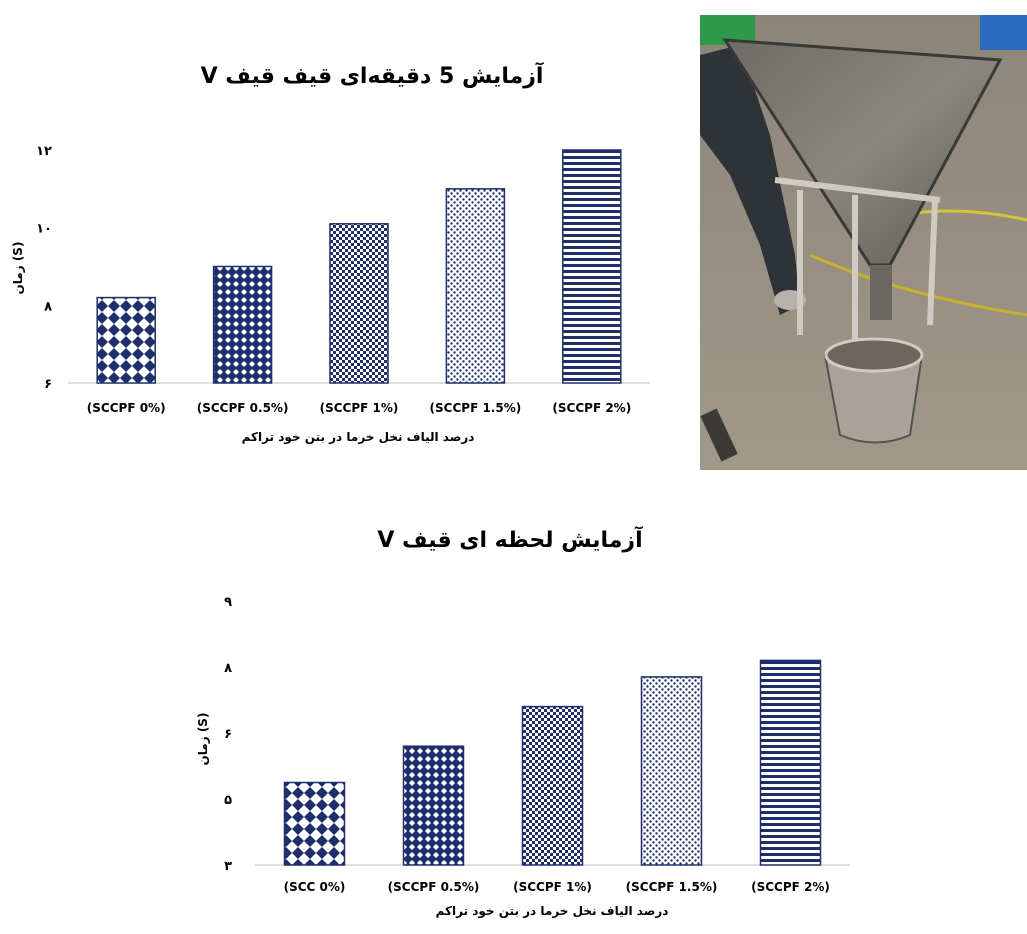  What do you see at coordinates (126, 408) in the screenshot?
I see `x-tick-label: (SCCPF 0%)` at bounding box center [126, 408].